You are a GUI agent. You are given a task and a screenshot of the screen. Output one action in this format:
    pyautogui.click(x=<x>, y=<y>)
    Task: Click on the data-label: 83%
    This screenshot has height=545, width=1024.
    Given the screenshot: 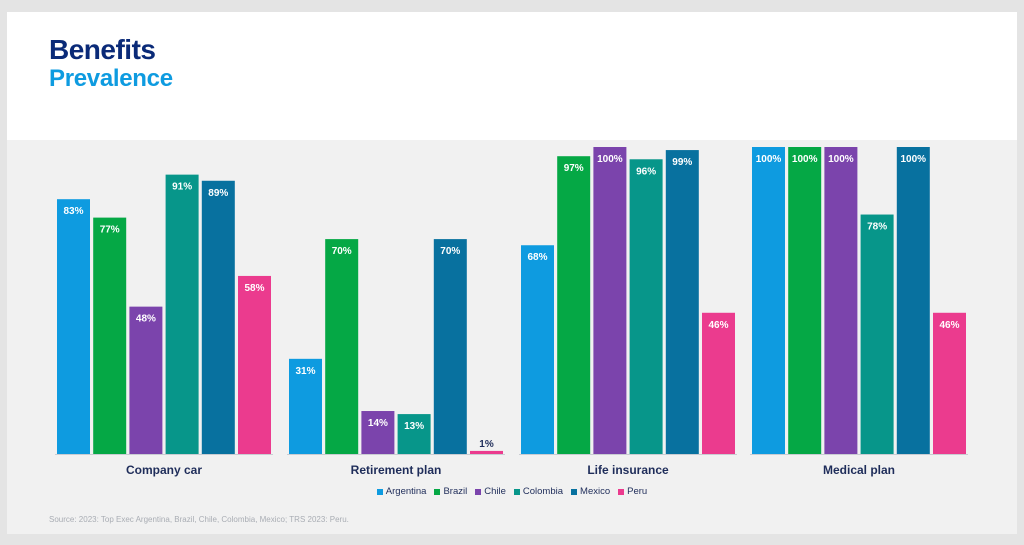 What is the action you would take?
    pyautogui.click(x=73, y=211)
    